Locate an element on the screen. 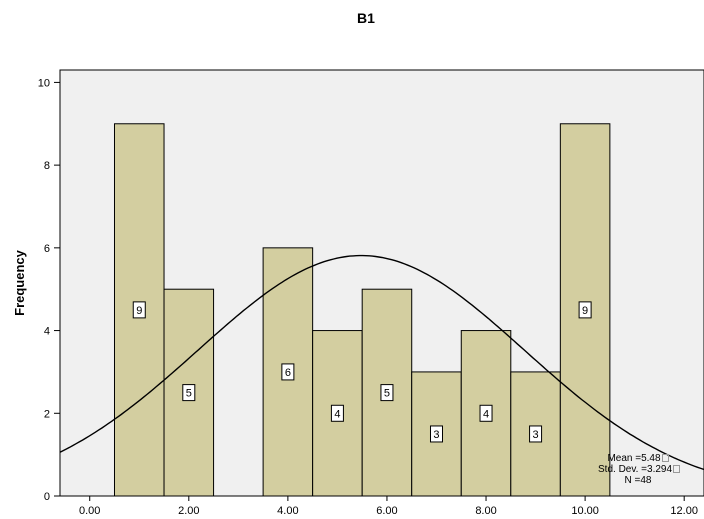  x-axis: 0.00 2.00 4.00 6.00 8.00 10.00 12.00 is located at coordinates (388, 506).